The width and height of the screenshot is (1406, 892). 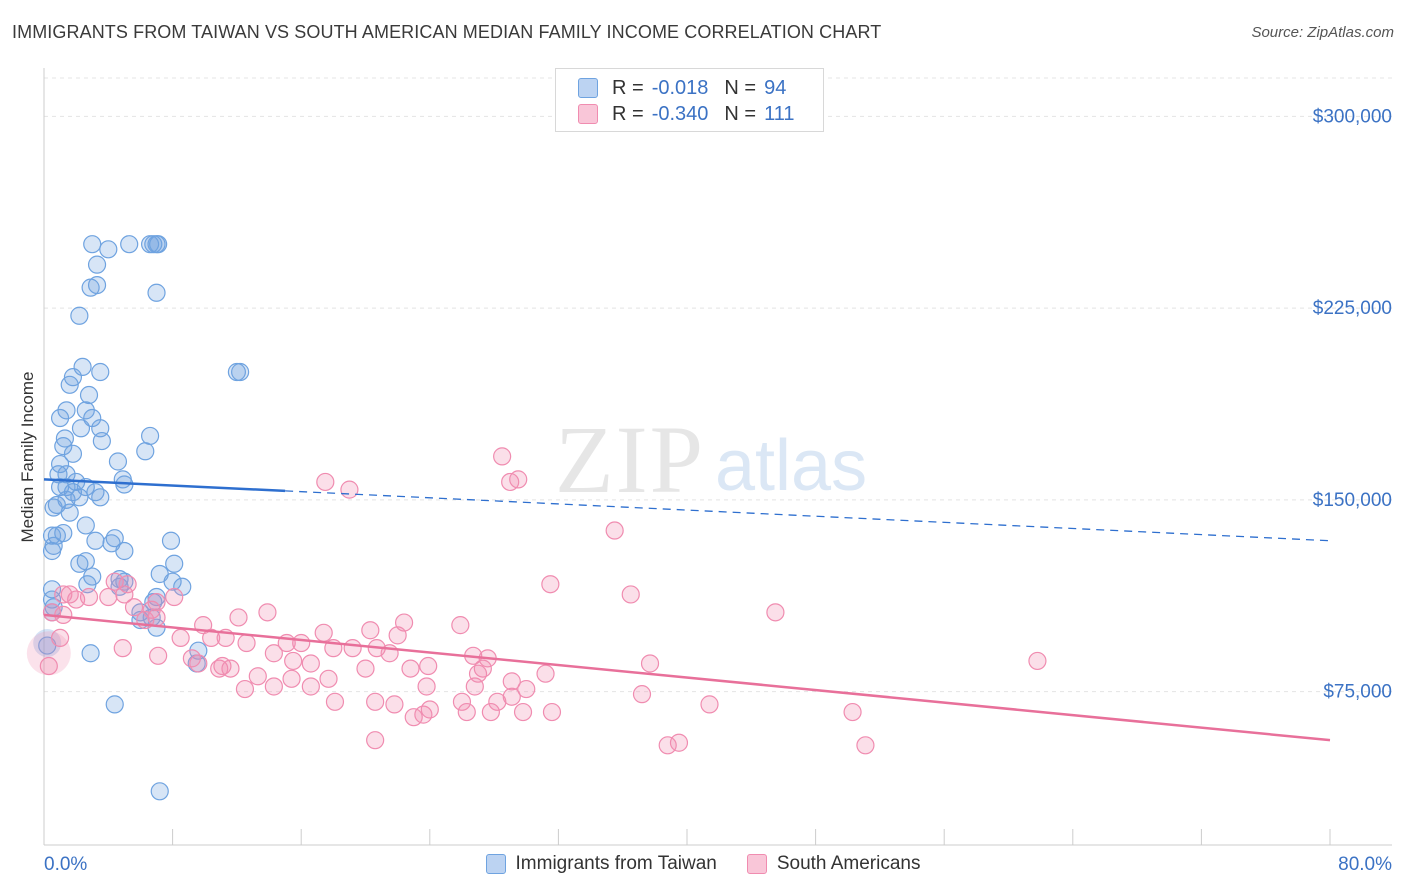 What do you see at coordinates (630, 459) in the screenshot?
I see `watermark-zip: ZIP` at bounding box center [630, 459].